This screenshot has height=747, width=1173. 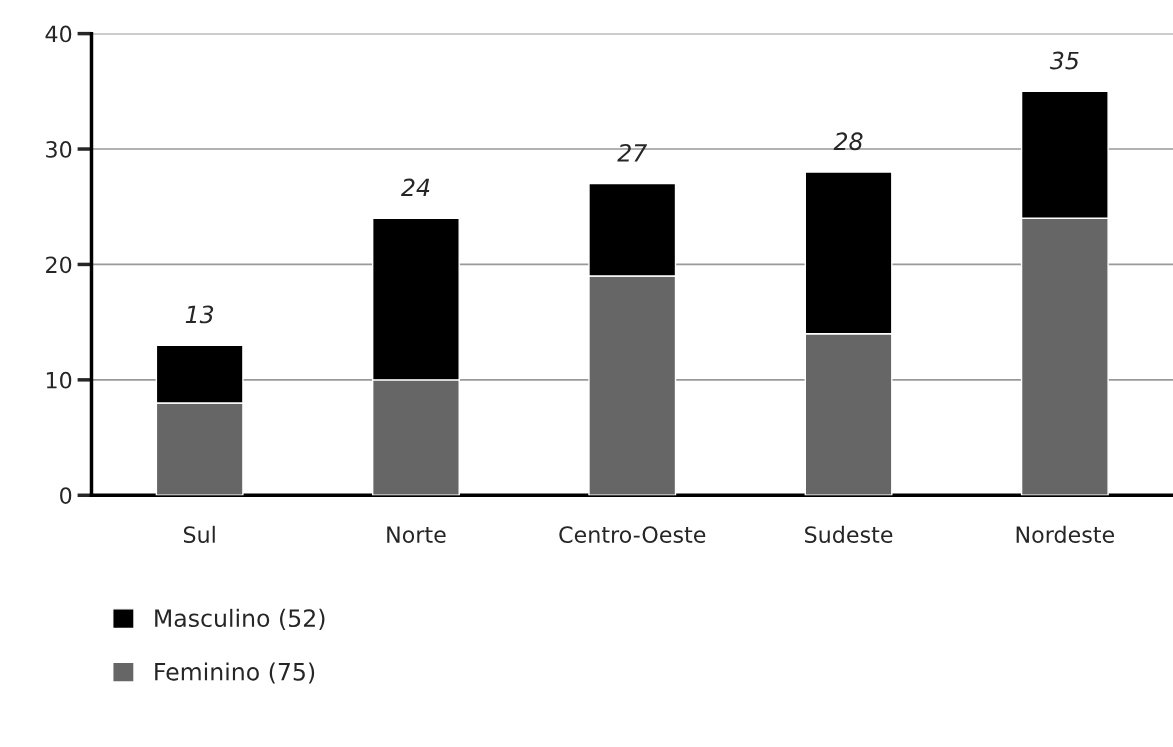 What do you see at coordinates (59, 149) in the screenshot?
I see `y-tick-label: 30` at bounding box center [59, 149].